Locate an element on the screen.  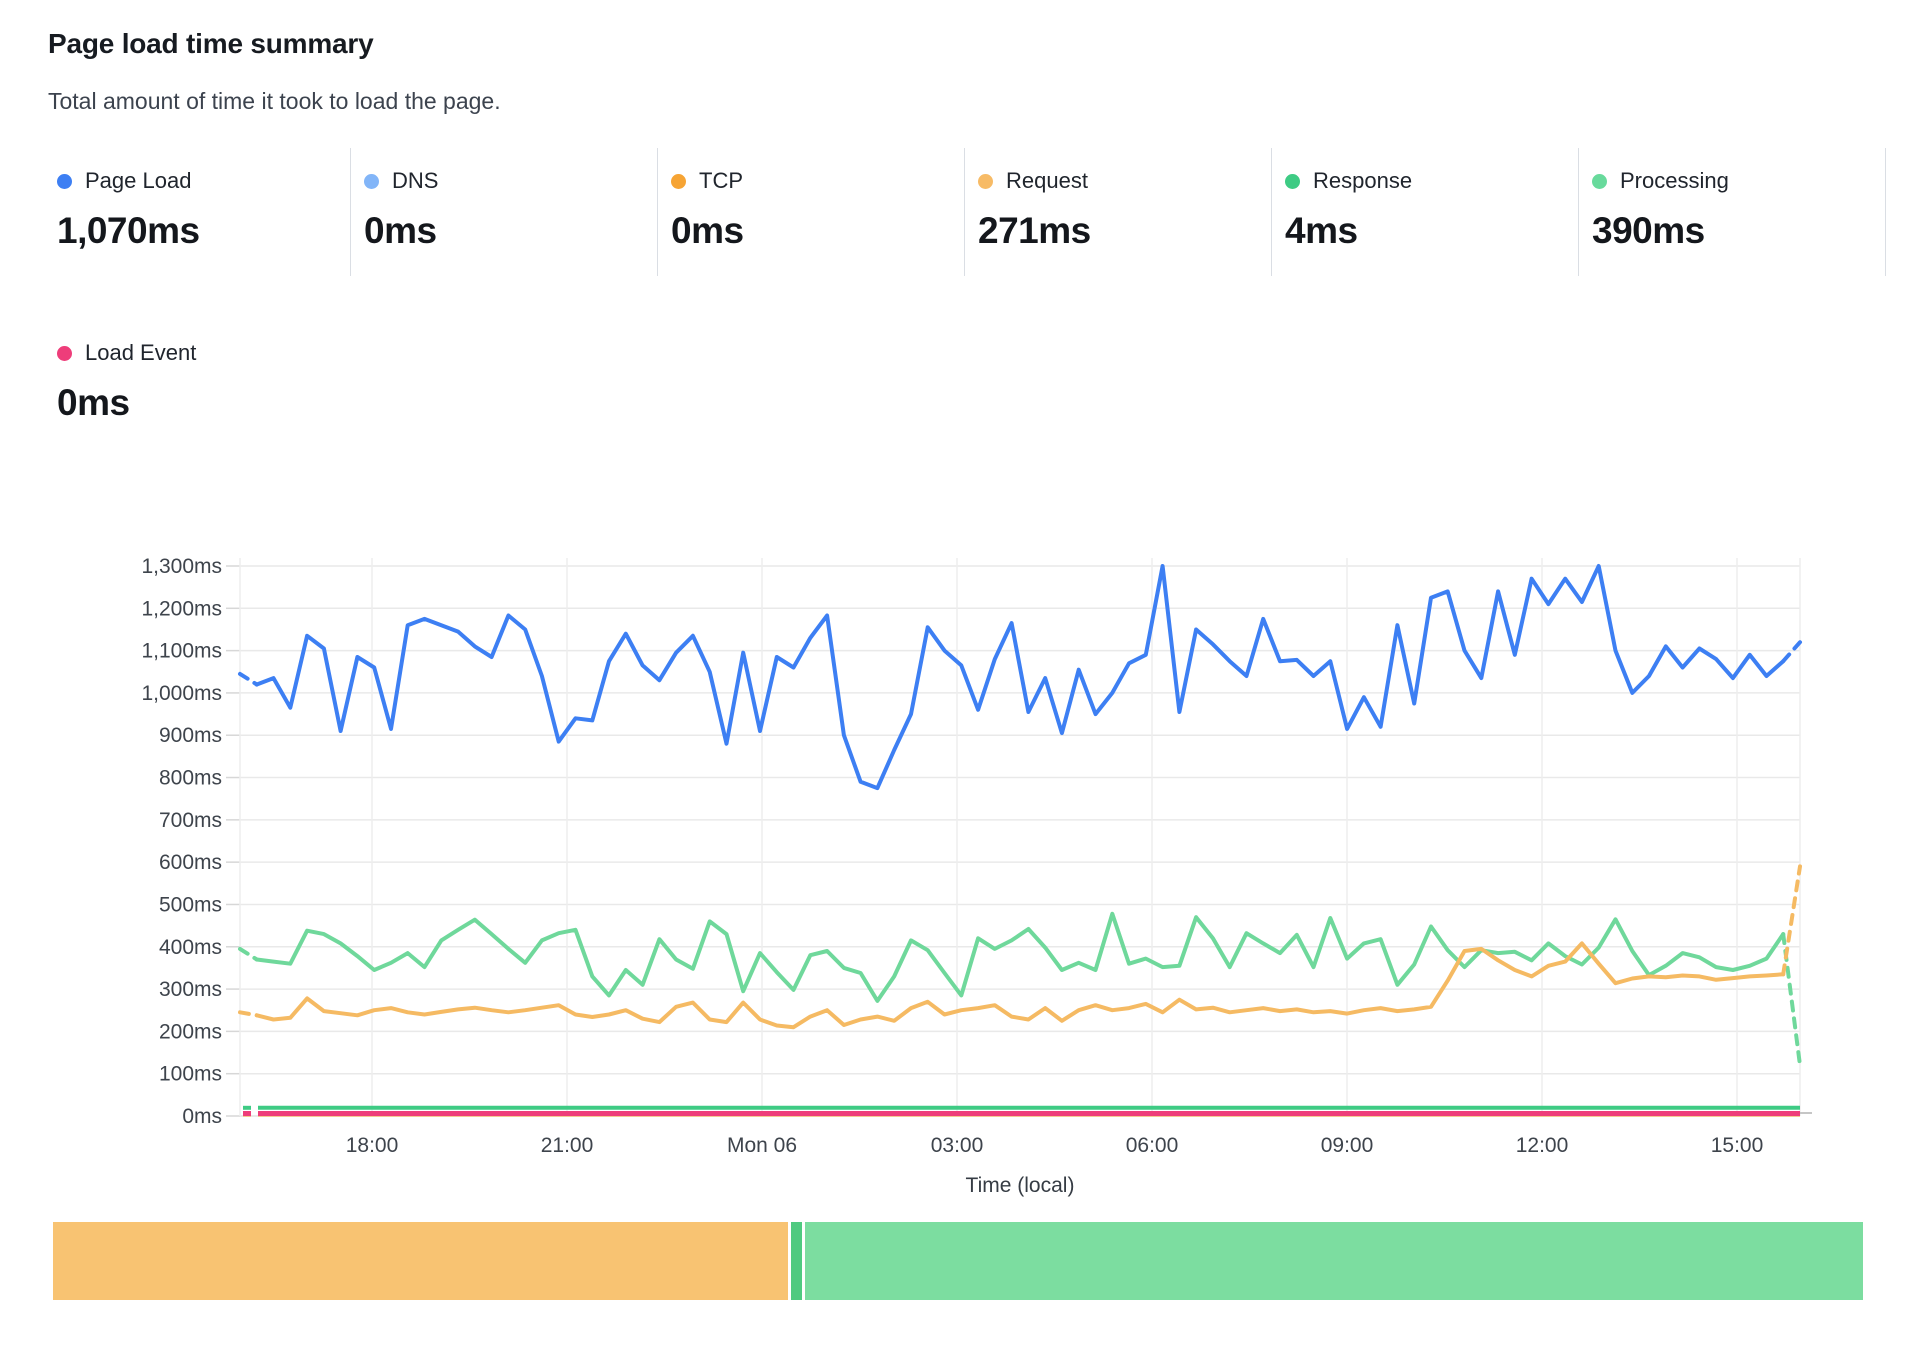
timing-bar-request-segment is located at coordinates (421, 1261).